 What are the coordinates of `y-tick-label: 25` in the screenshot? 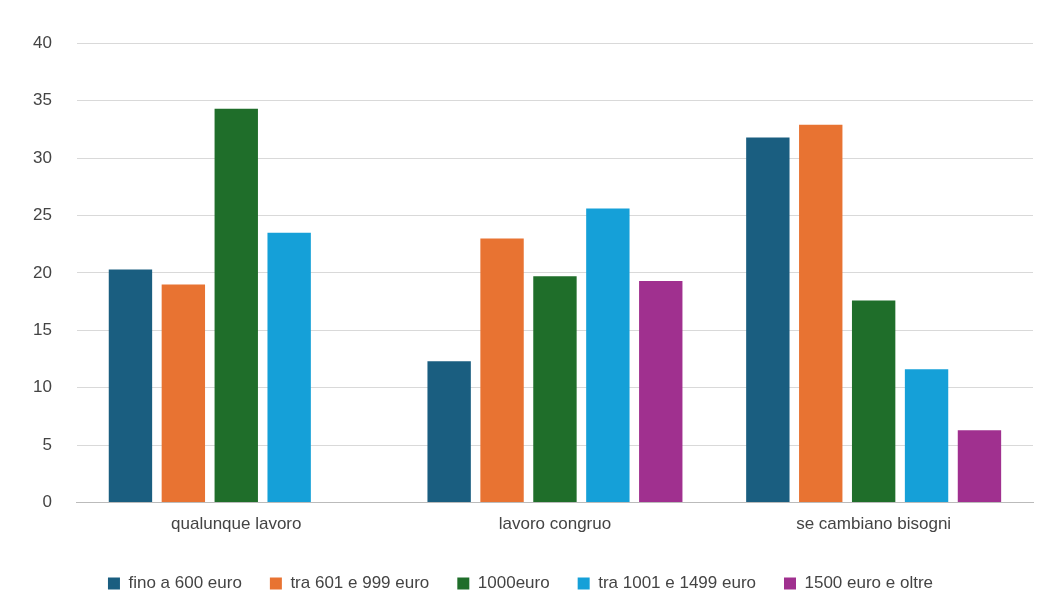 It's located at (42, 215).